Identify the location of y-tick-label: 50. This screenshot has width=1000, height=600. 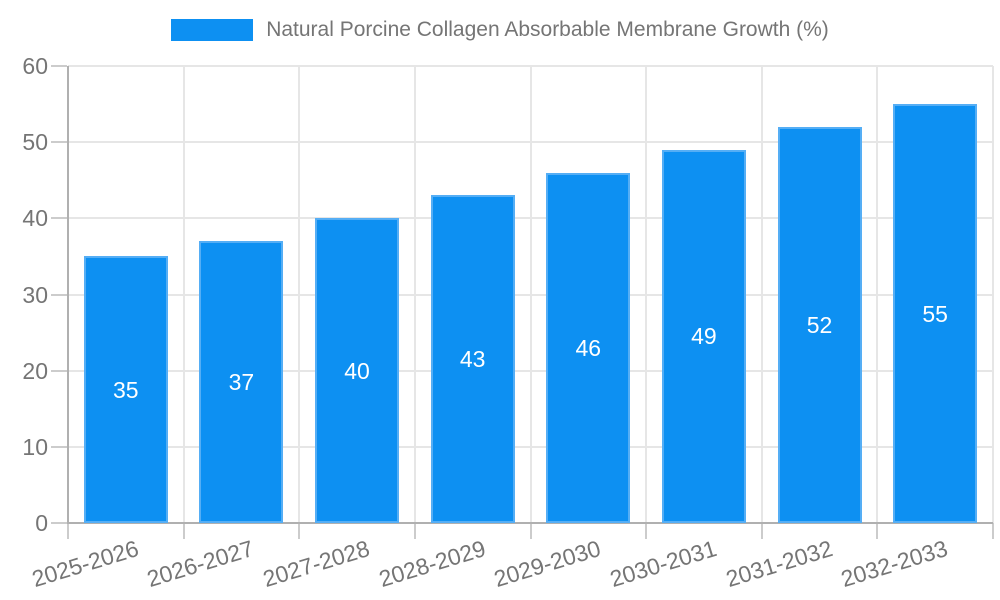
(35, 142).